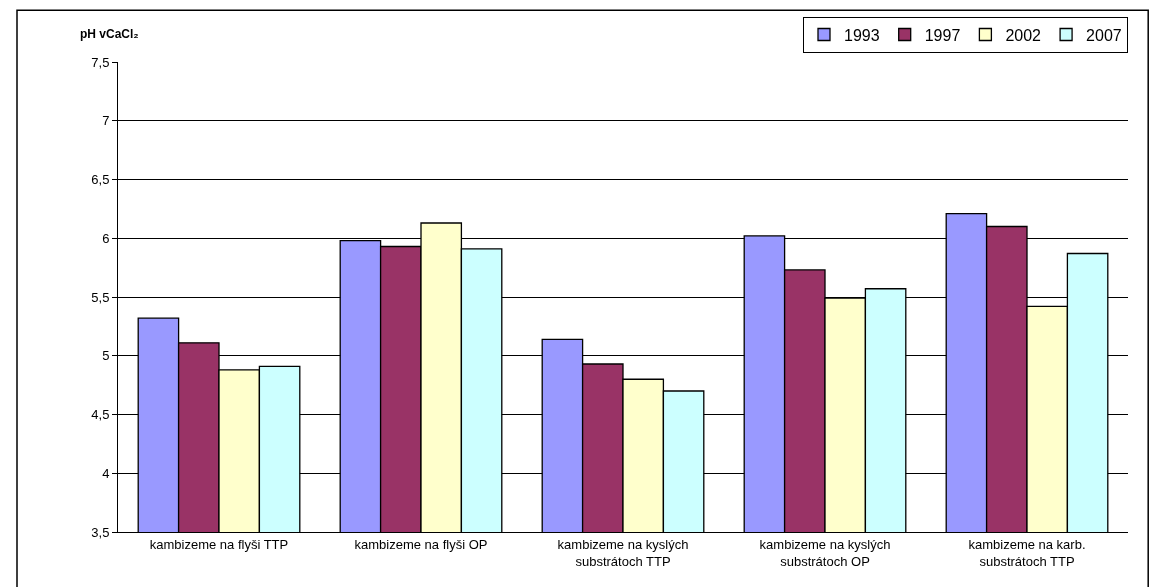 Image resolution: width=1154 pixels, height=587 pixels. What do you see at coordinates (219, 544) in the screenshot?
I see `x-tick-label: kambizeme na flyši TTP` at bounding box center [219, 544].